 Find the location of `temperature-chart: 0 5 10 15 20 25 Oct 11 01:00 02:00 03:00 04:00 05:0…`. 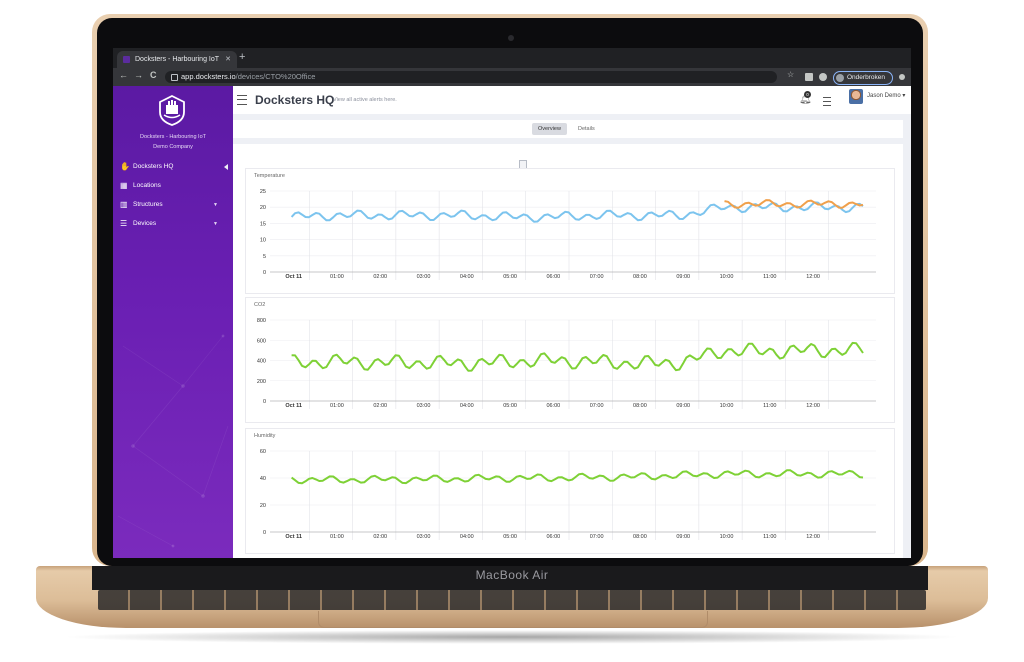

temperature-chart: 0 5 10 15 20 25 Oct 11 01:00 02:00 03:00 04:00 05:0… is located at coordinates (568, 234).